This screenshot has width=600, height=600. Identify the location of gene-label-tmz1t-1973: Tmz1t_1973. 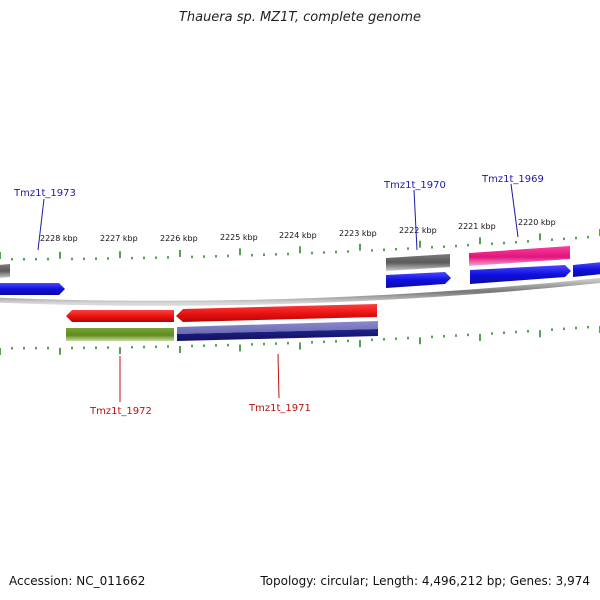
(44, 193).